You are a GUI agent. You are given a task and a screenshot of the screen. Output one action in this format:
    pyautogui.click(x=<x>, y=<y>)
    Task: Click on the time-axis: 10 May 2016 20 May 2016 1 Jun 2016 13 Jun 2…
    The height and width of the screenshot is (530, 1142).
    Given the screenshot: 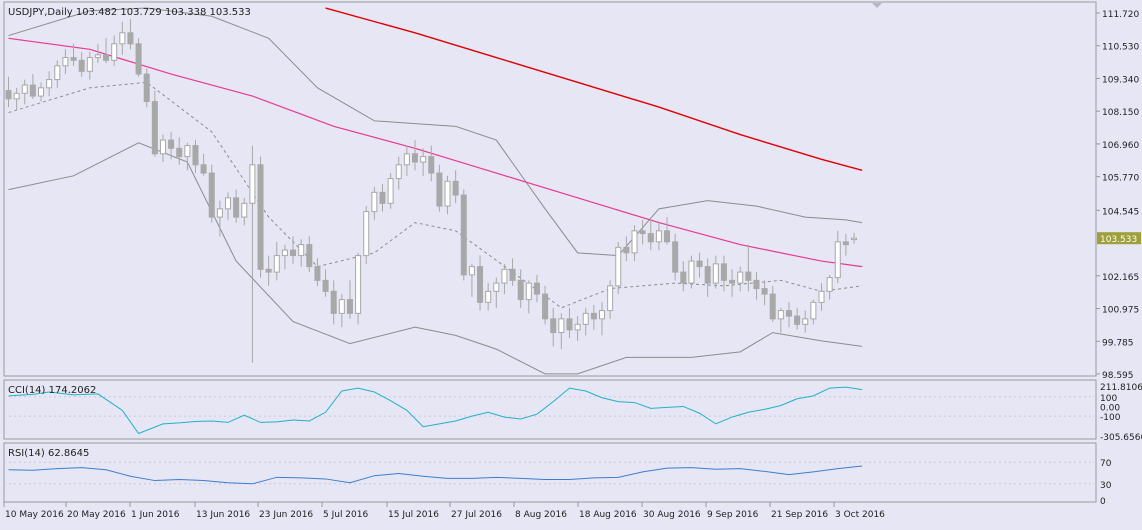 What is the action you would take?
    pyautogui.click(x=444, y=511)
    